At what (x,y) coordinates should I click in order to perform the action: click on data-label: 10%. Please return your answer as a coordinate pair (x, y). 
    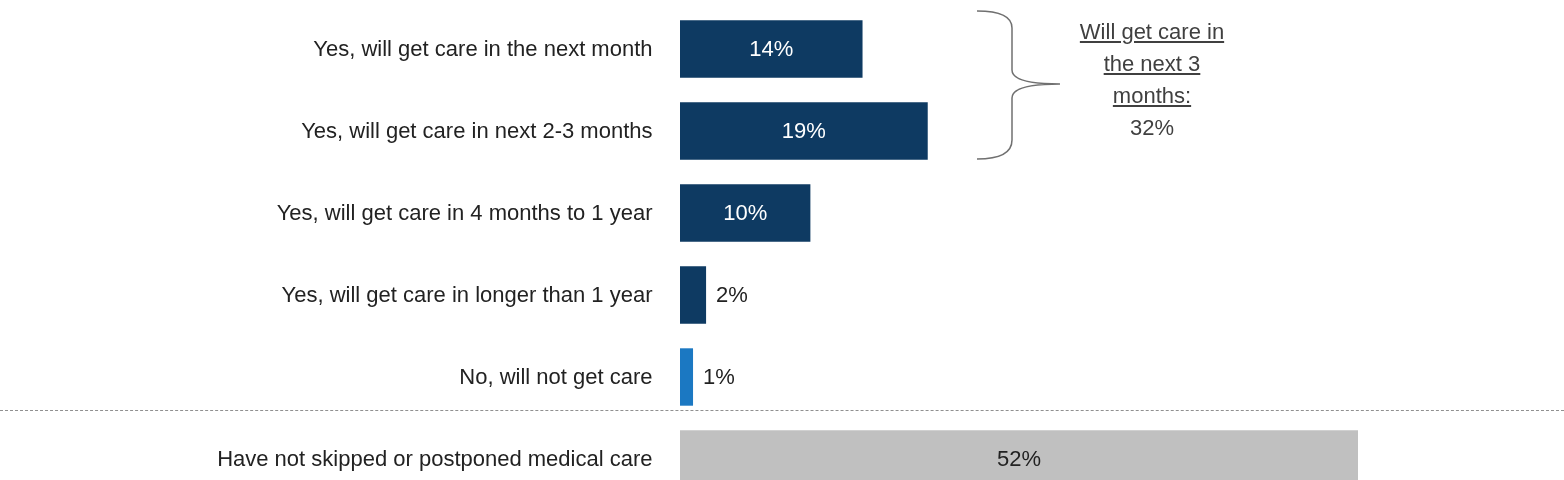
    Looking at the image, I should click on (745, 212).